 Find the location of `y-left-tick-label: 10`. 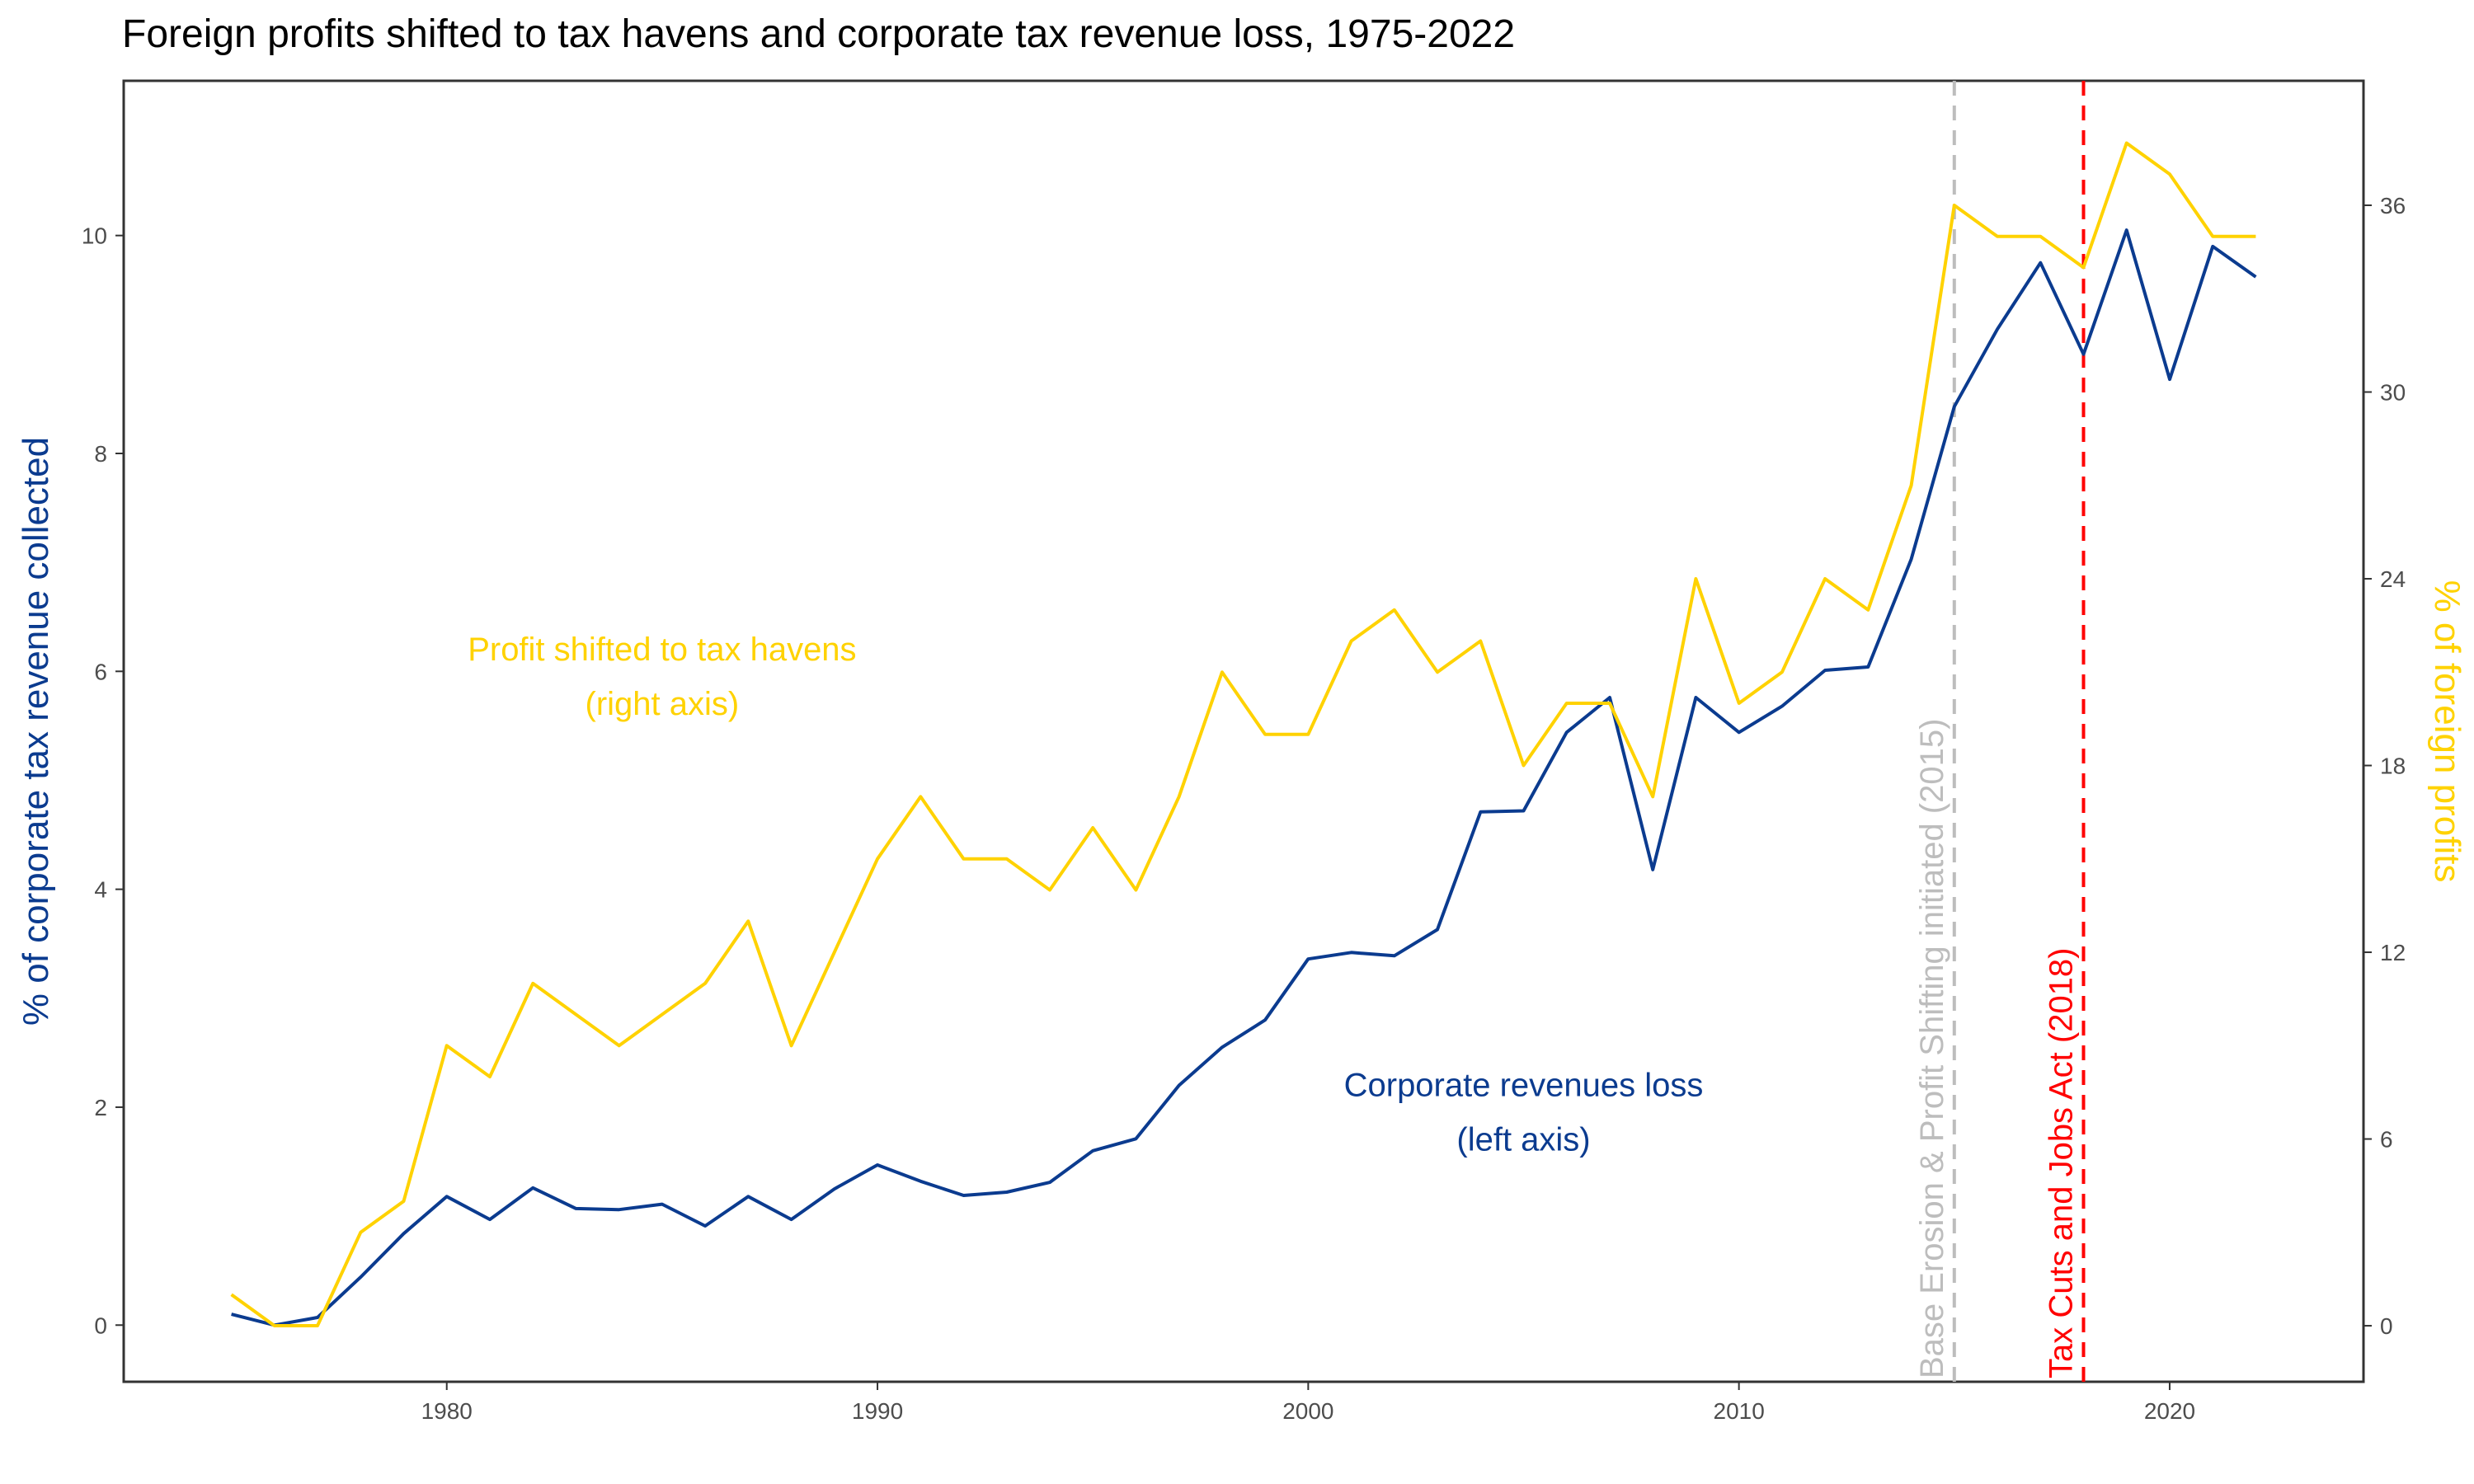

y-left-tick-label: 10 is located at coordinates (94, 236).